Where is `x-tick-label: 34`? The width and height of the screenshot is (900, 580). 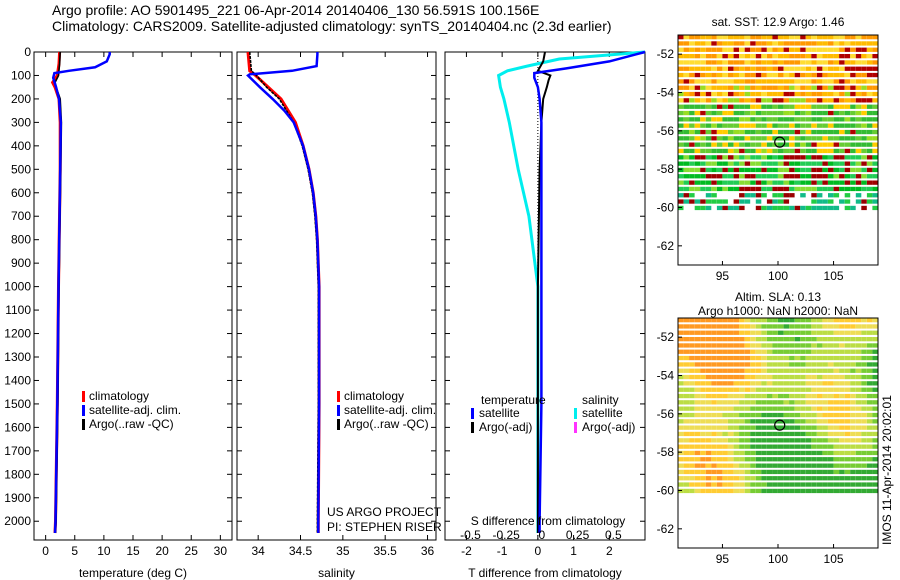
x-tick-label: 34 is located at coordinates (258, 551).